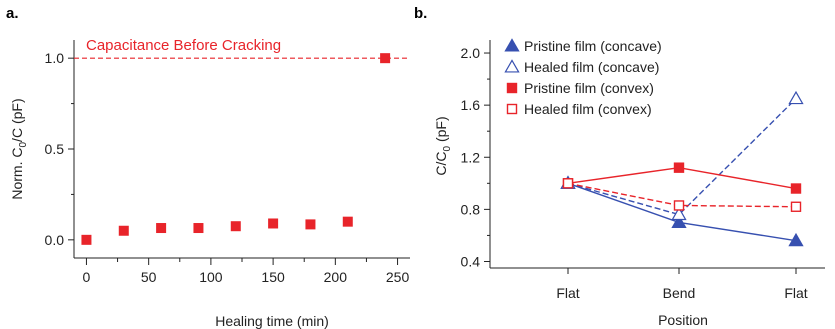 This screenshot has height=329, width=835. What do you see at coordinates (183, 45) in the screenshot?
I see `reference-line-label: Capacitance Before Cracking` at bounding box center [183, 45].